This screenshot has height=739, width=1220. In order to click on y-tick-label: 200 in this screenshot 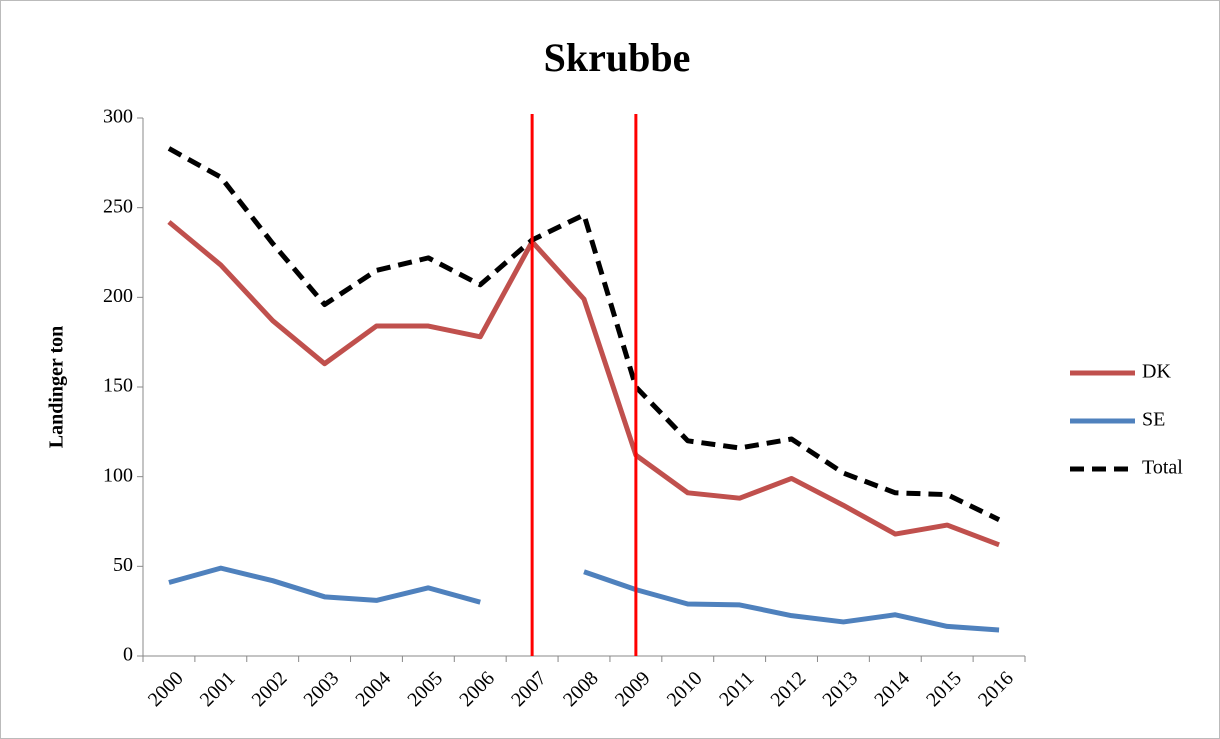, I will do `click(118, 296)`.